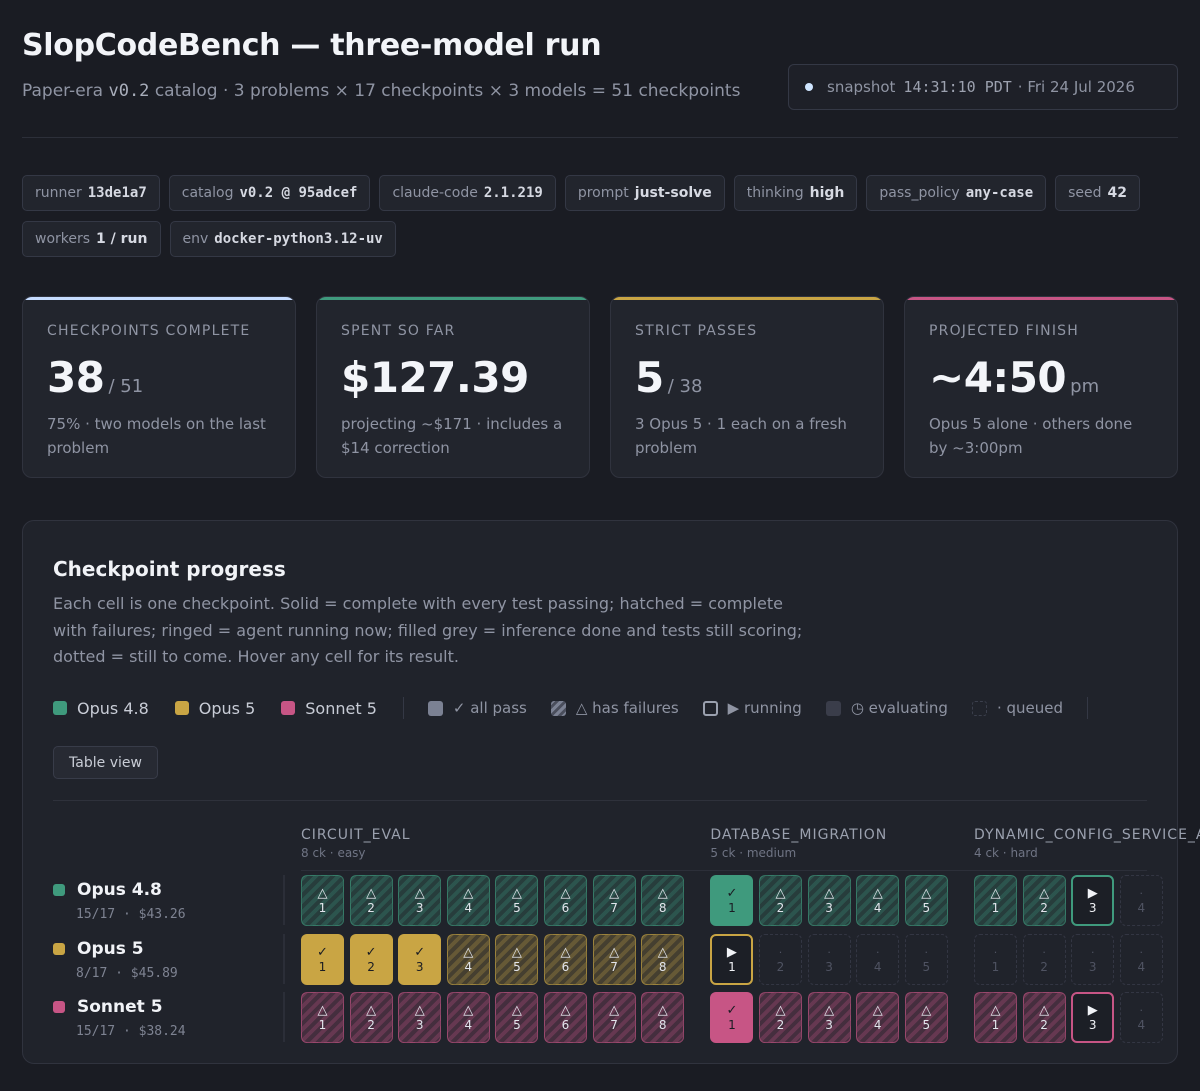 This screenshot has height=1091, width=1200. Describe the element at coordinates (122, 239) in the screenshot. I see `chip-value: 1 / run` at that location.